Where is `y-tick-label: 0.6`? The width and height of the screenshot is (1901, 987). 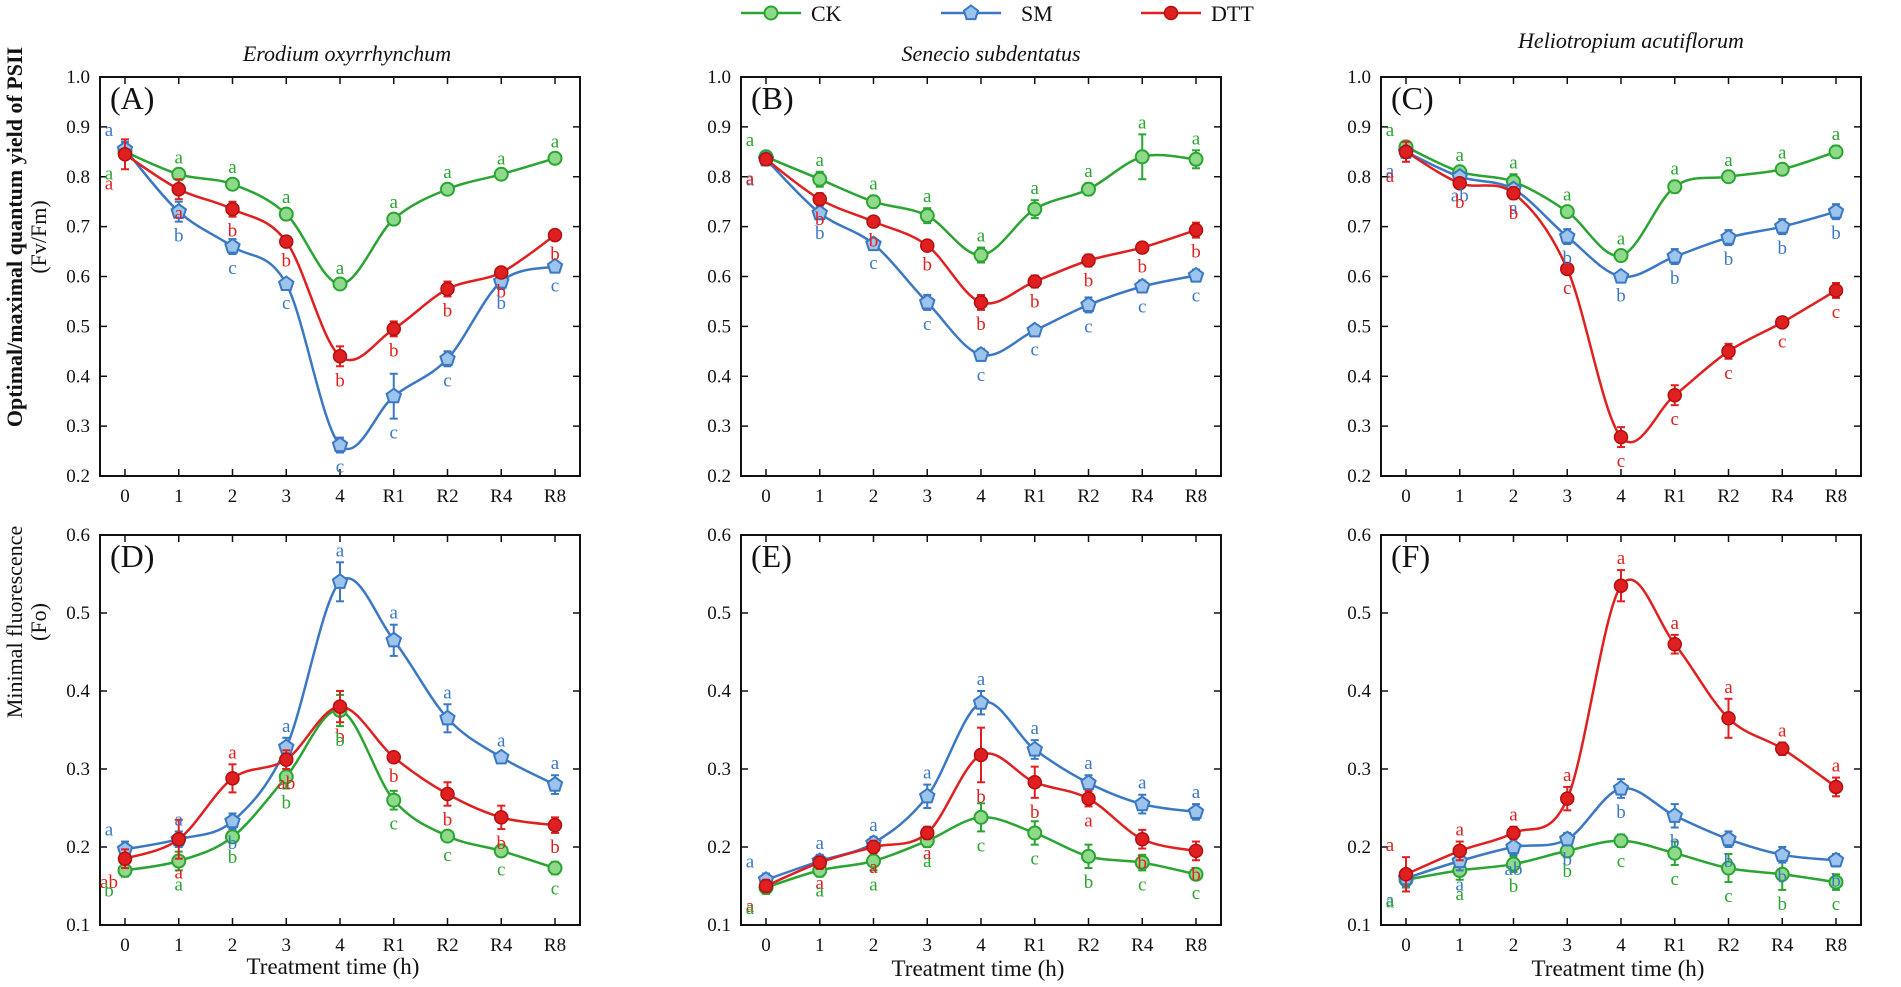
y-tick-label: 0.6 is located at coordinates (1359, 277).